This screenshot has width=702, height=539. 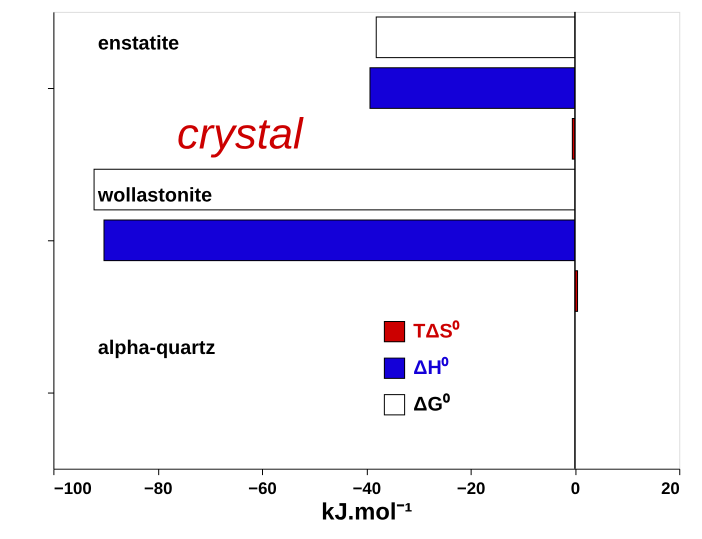 I want to click on x-tick-label: 20, so click(x=670, y=488).